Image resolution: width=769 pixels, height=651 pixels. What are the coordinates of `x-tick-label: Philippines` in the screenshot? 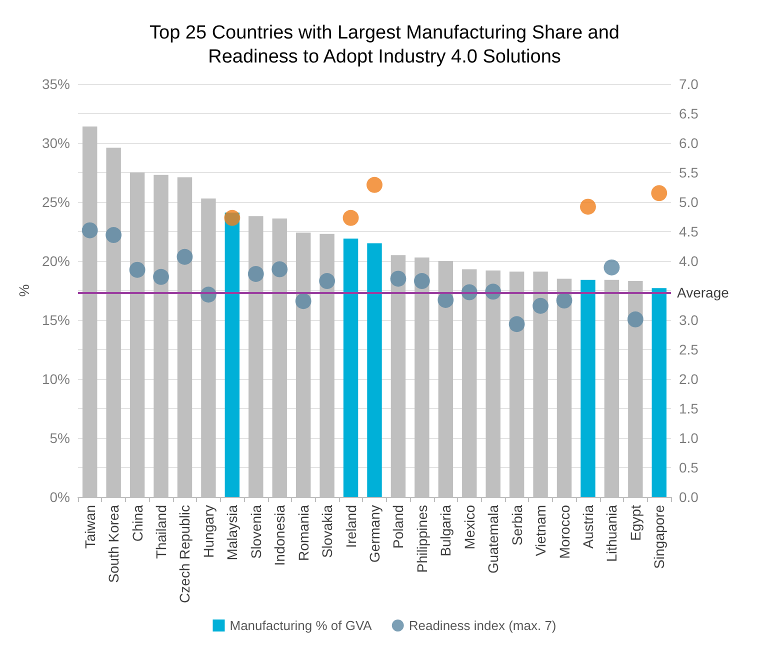 It's located at (422, 539).